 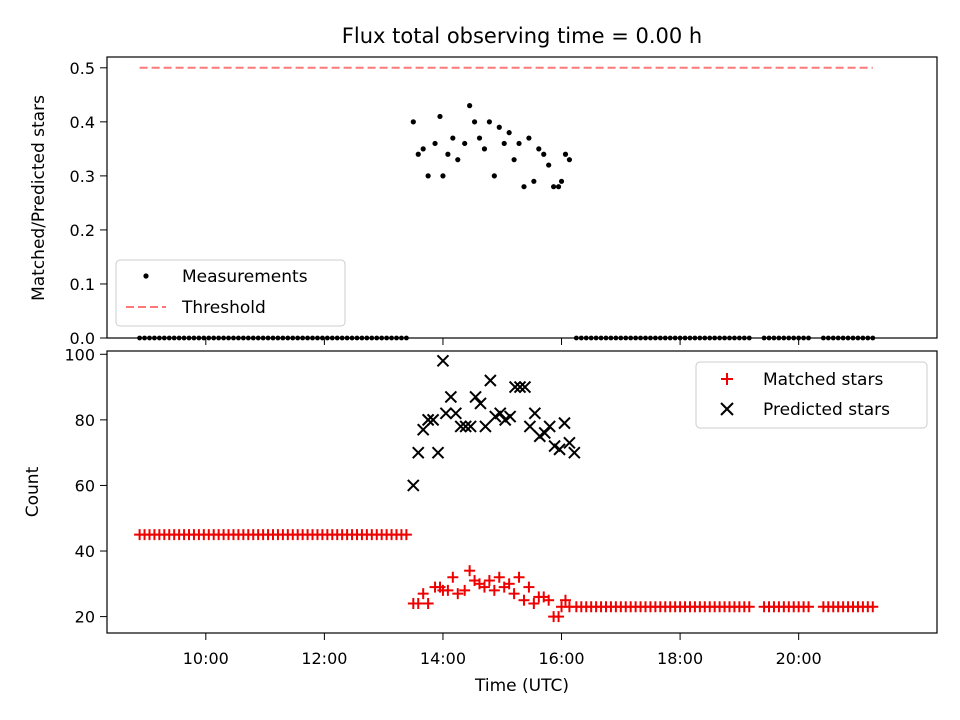 What do you see at coordinates (826, 410) in the screenshot?
I see `legend-label-predicted: Predicted stars` at bounding box center [826, 410].